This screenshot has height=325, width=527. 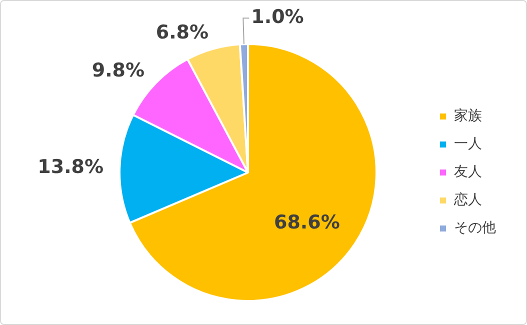 What do you see at coordinates (118, 71) in the screenshot?
I see `data-label: 9.8%` at bounding box center [118, 71].